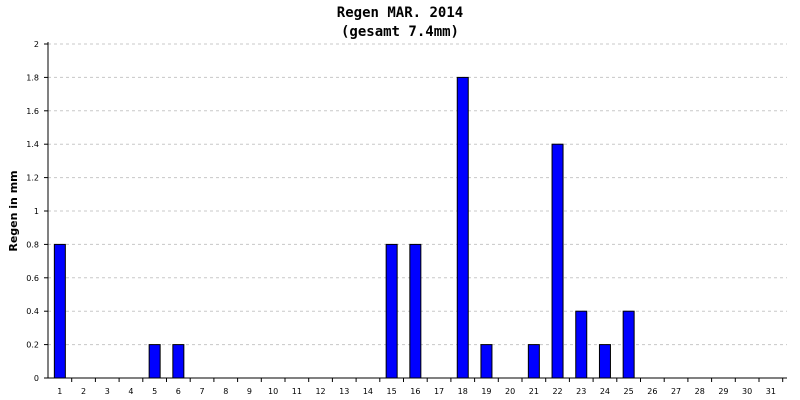 The width and height of the screenshot is (800, 400). Describe the element at coordinates (130, 391) in the screenshot. I see `x-tick-label-4: 4` at that location.